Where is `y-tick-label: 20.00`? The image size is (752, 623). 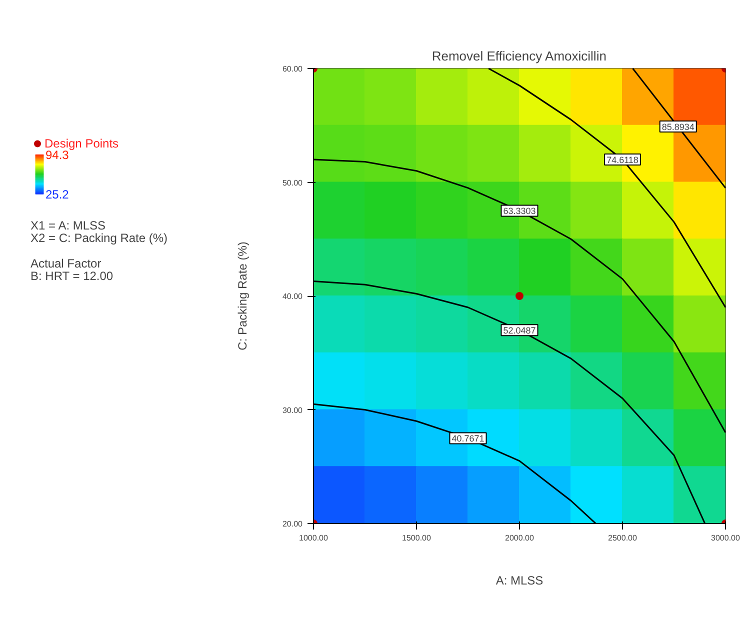 y-tick-label: 20.00 is located at coordinates (293, 524).